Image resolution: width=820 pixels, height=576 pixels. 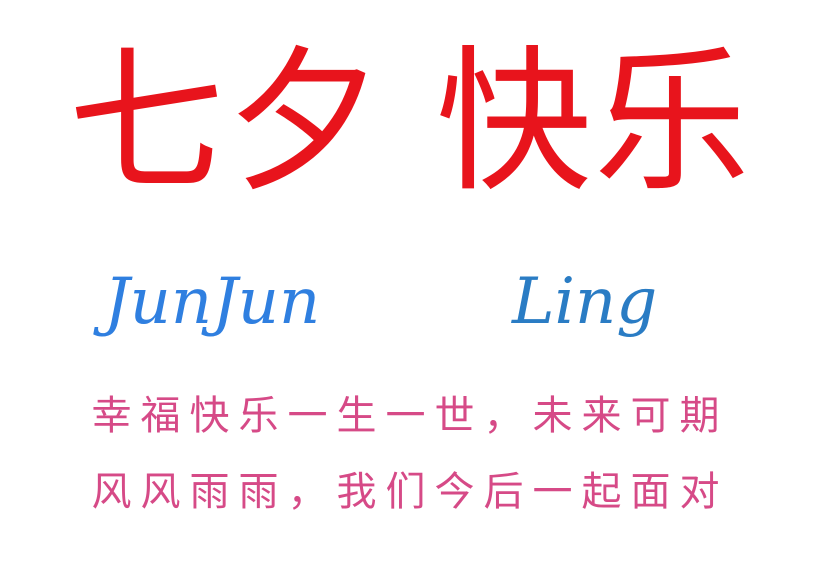 What do you see at coordinates (410, 416) in the screenshot?
I see `poem-line-1: 幸福快乐一生一世，未来可期` at bounding box center [410, 416].